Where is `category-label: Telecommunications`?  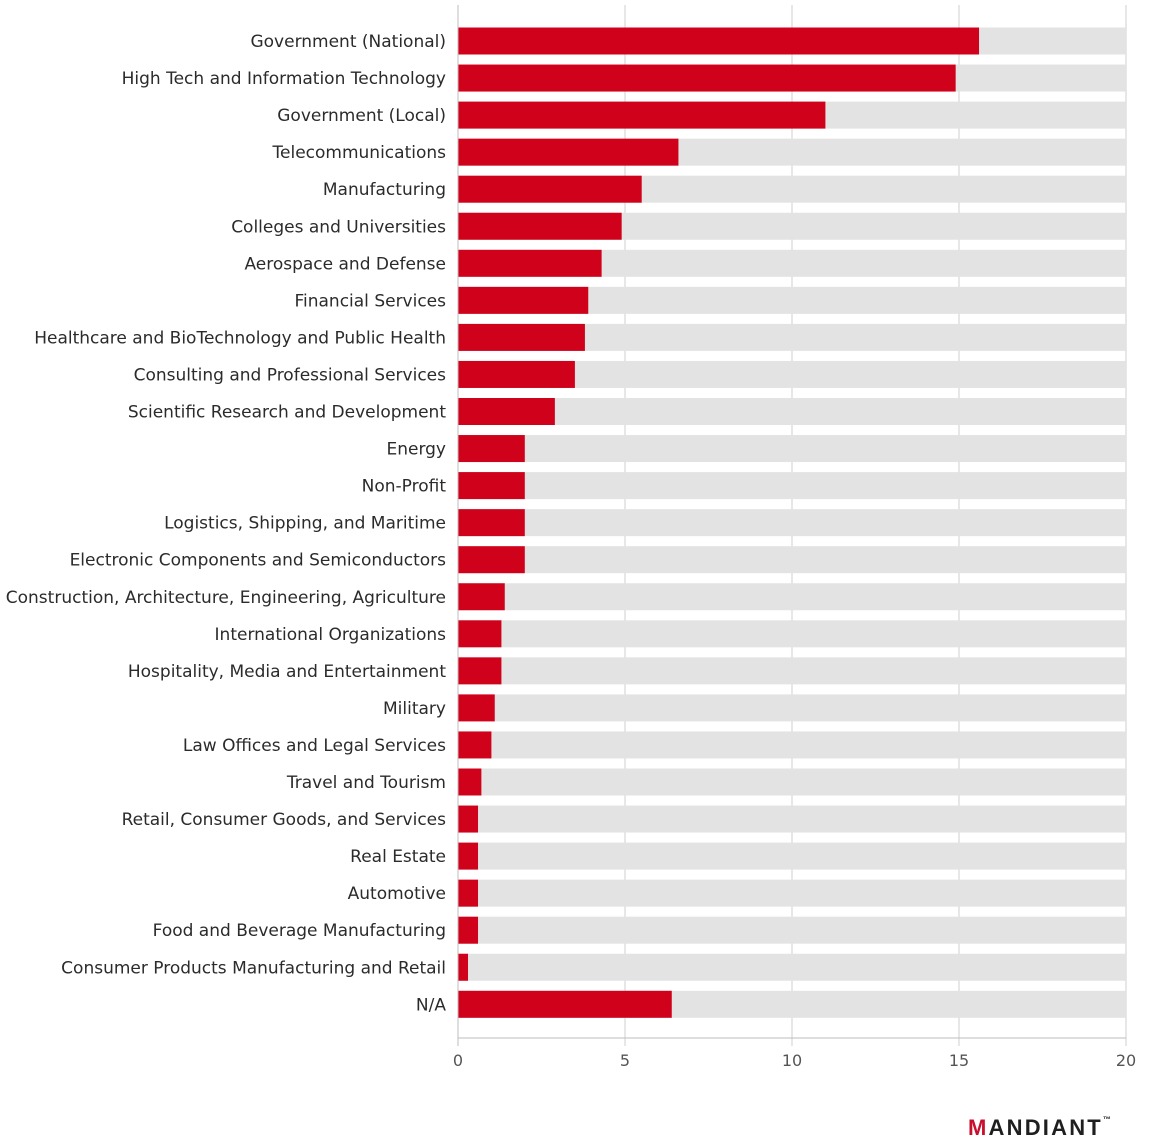 category-label: Telecommunications is located at coordinates (359, 153).